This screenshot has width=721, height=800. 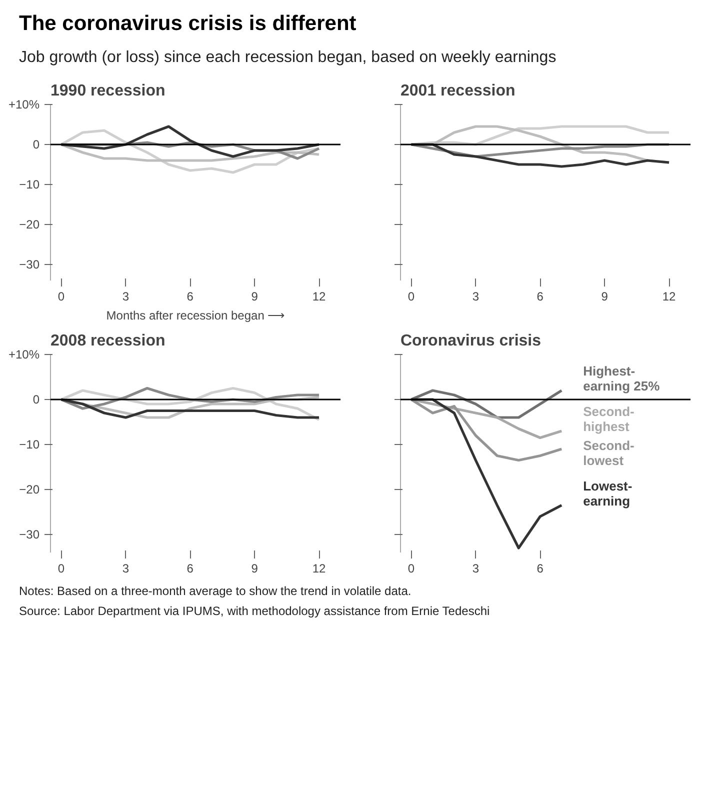 What do you see at coordinates (215, 591) in the screenshot?
I see `text: Notes: Based on a three-month average to show the trend in volatile data.` at bounding box center [215, 591].